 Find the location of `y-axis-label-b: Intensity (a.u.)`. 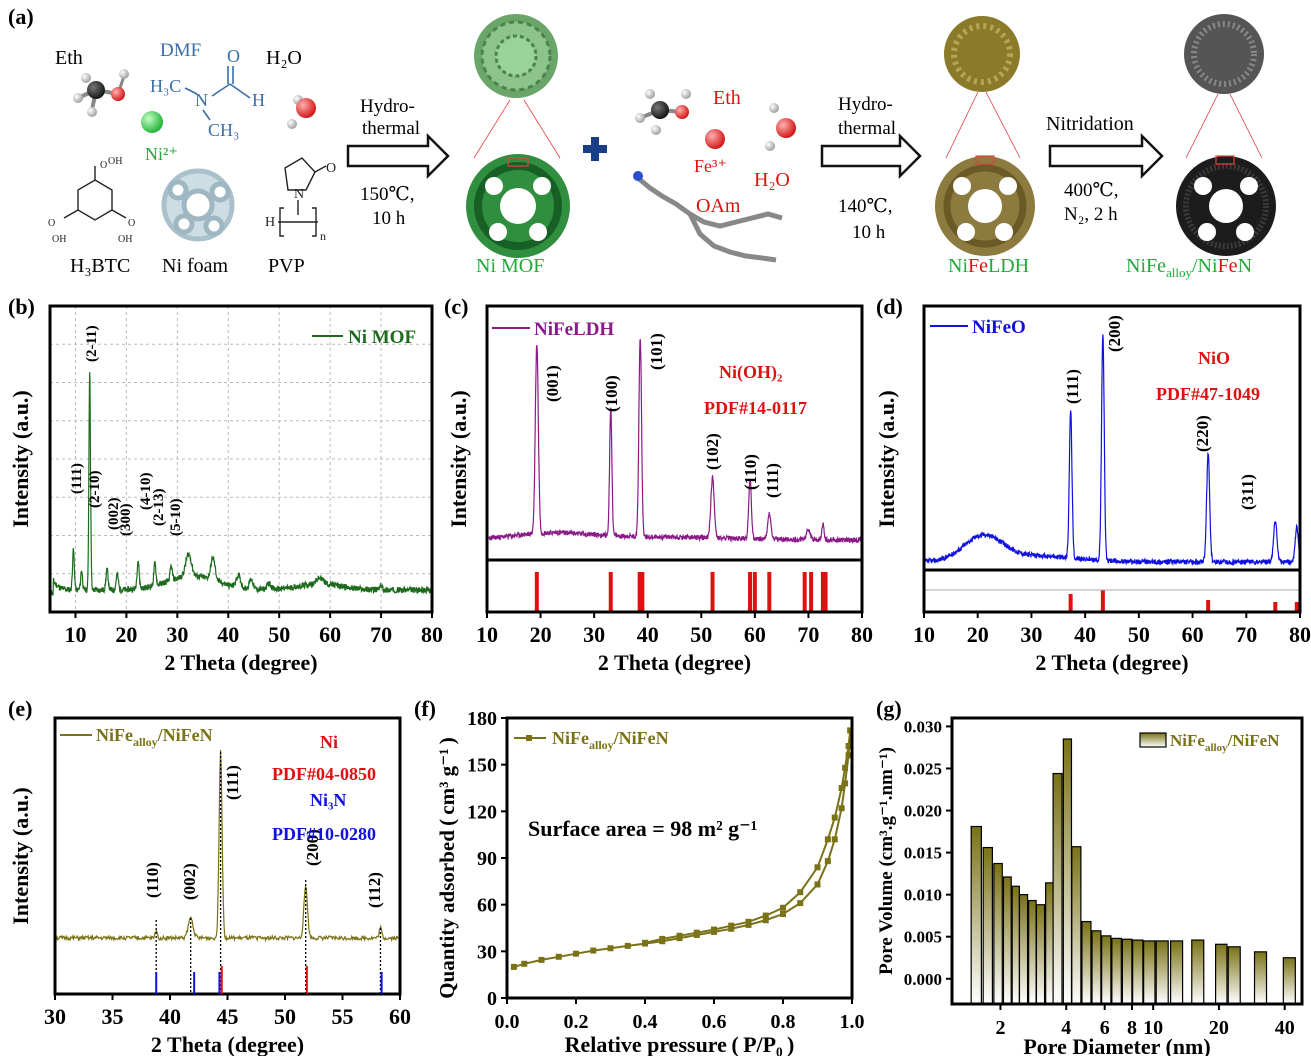

y-axis-label-b: Intensity (a.u.) is located at coordinates (20, 459).